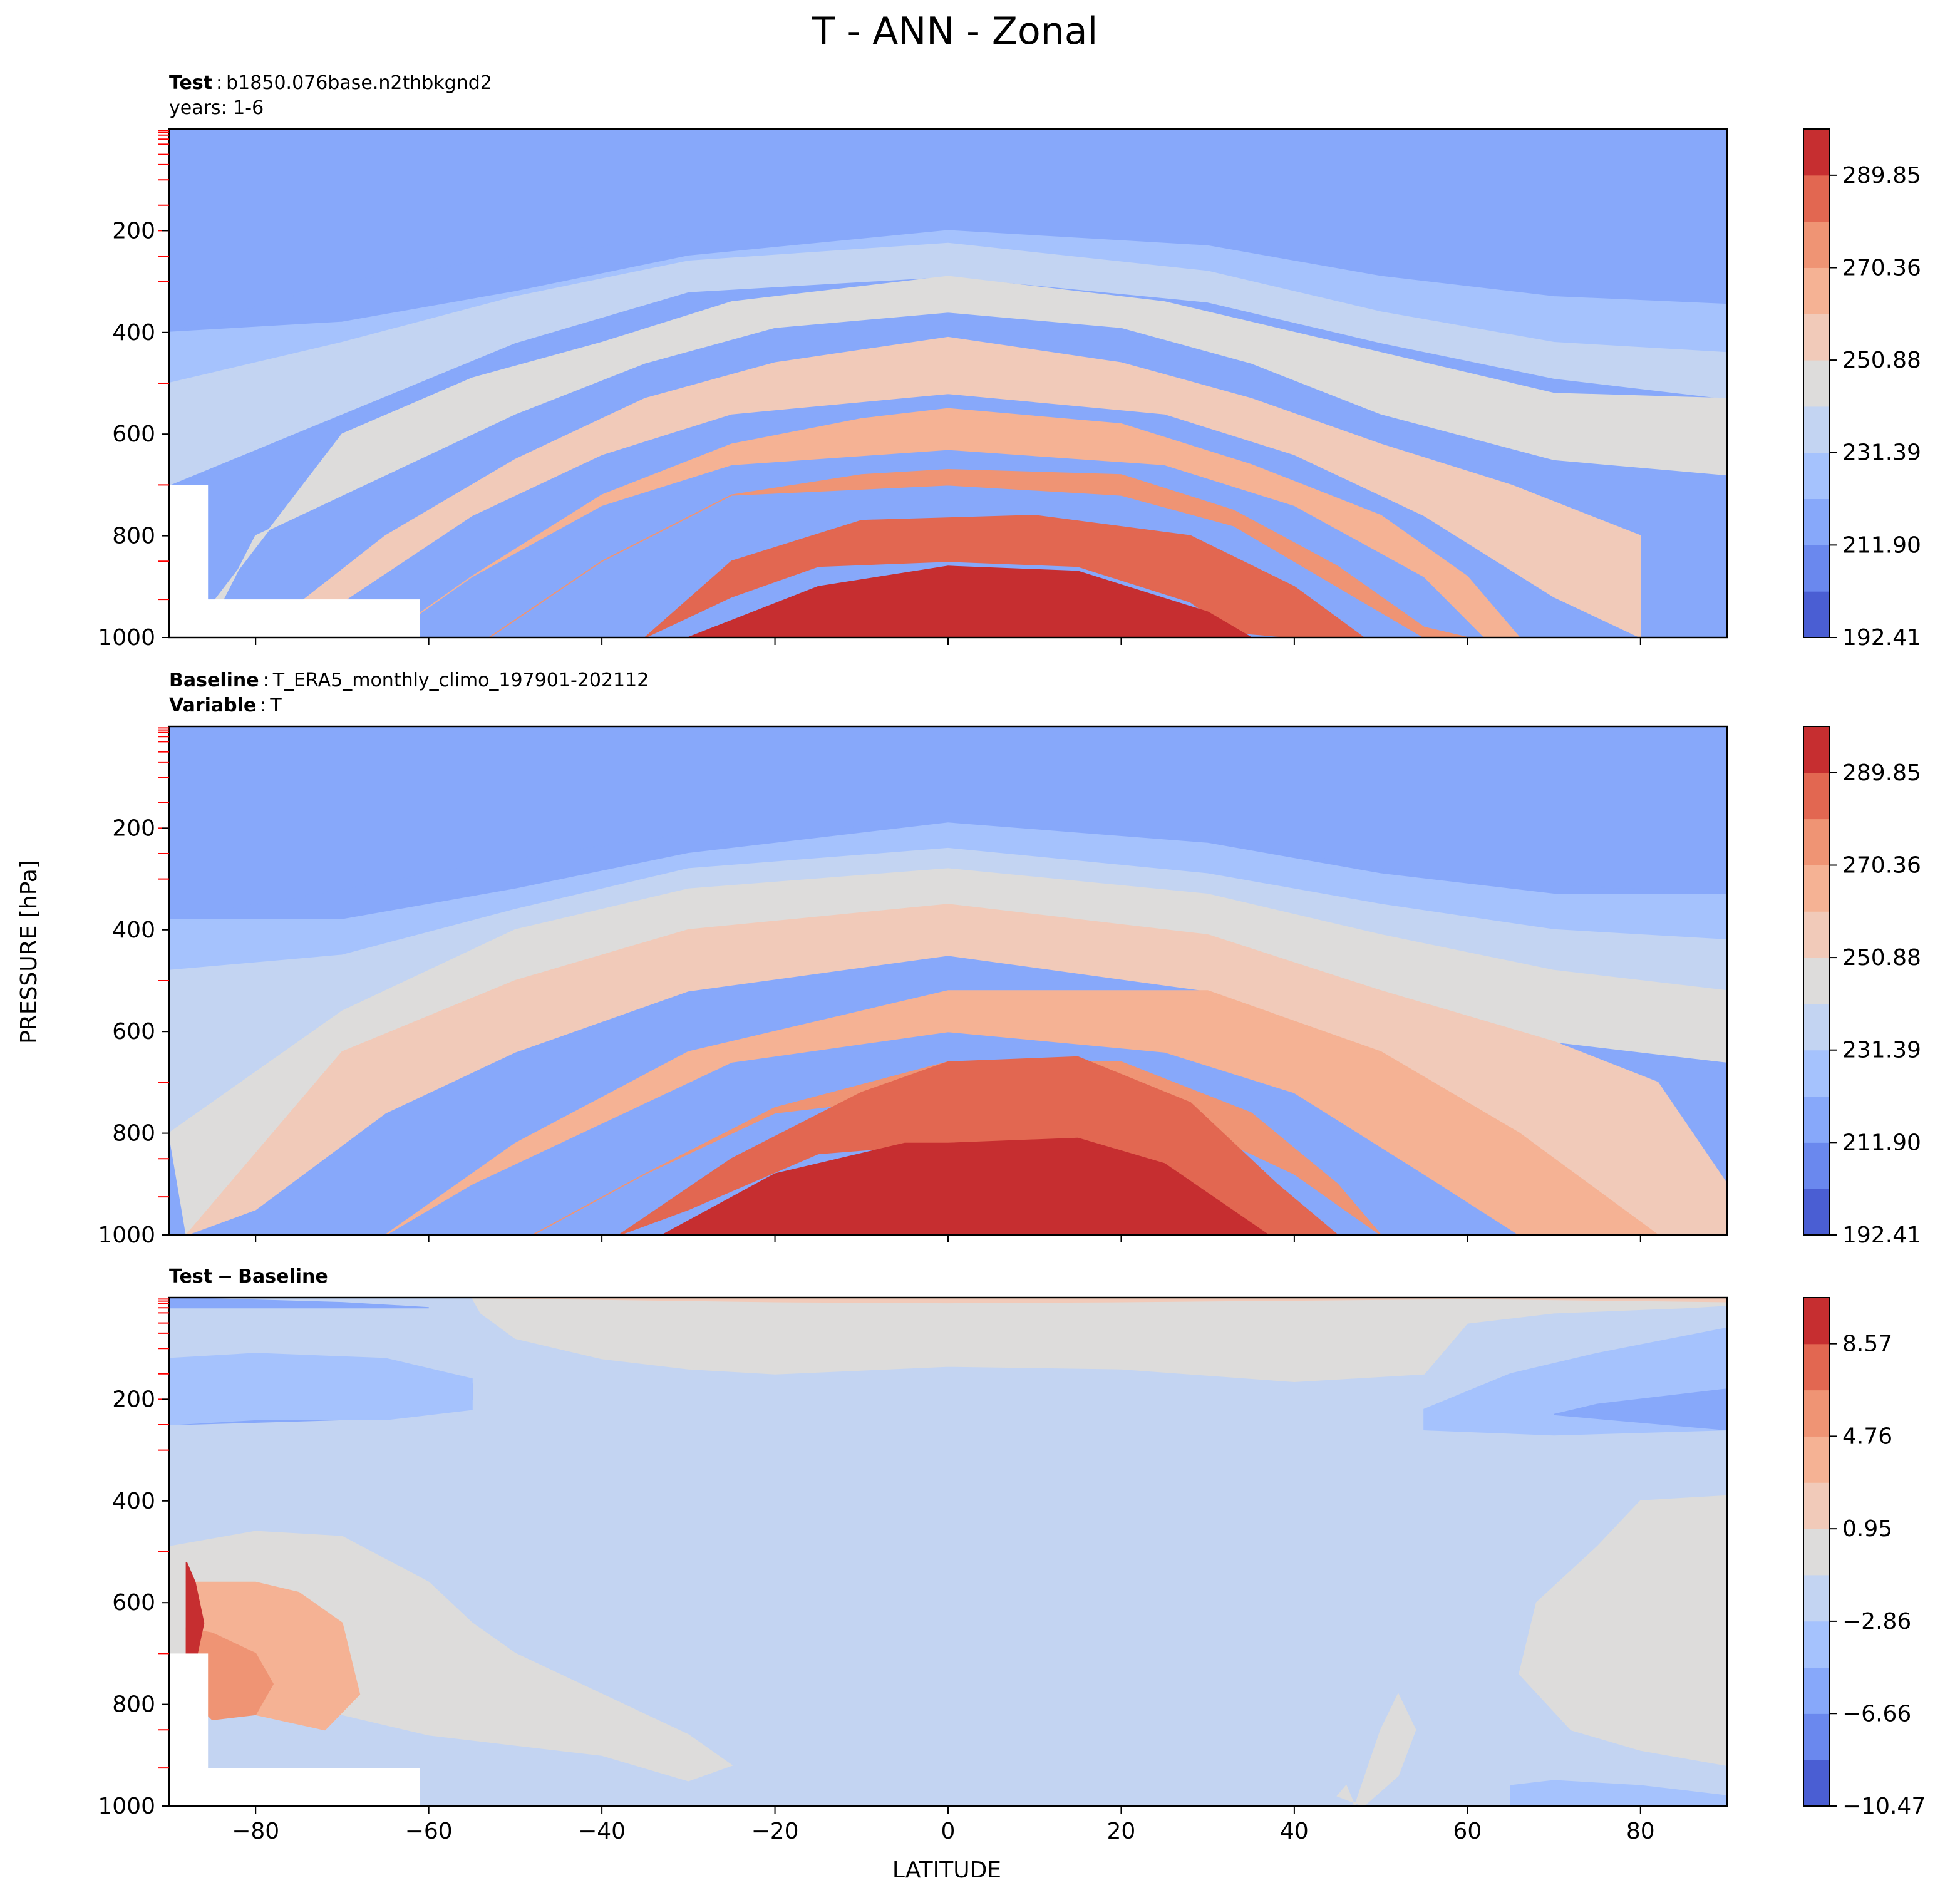 The image size is (1960, 1900). I want to click on x-tick-label: −60, so click(429, 1831).